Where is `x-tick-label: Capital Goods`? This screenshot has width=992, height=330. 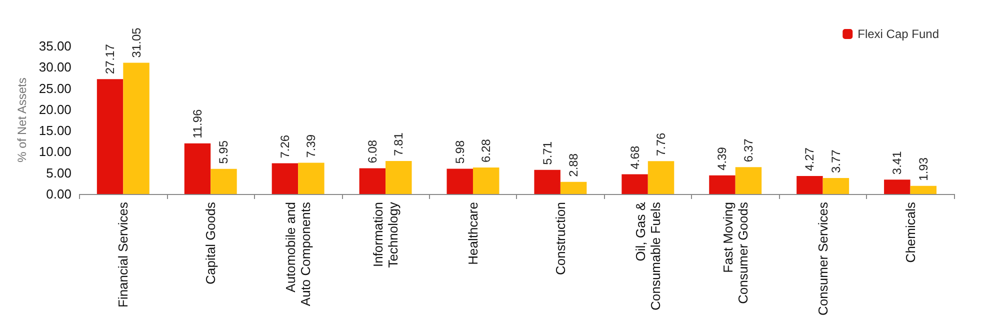
x-tick-label: Capital Goods is located at coordinates (210, 243).